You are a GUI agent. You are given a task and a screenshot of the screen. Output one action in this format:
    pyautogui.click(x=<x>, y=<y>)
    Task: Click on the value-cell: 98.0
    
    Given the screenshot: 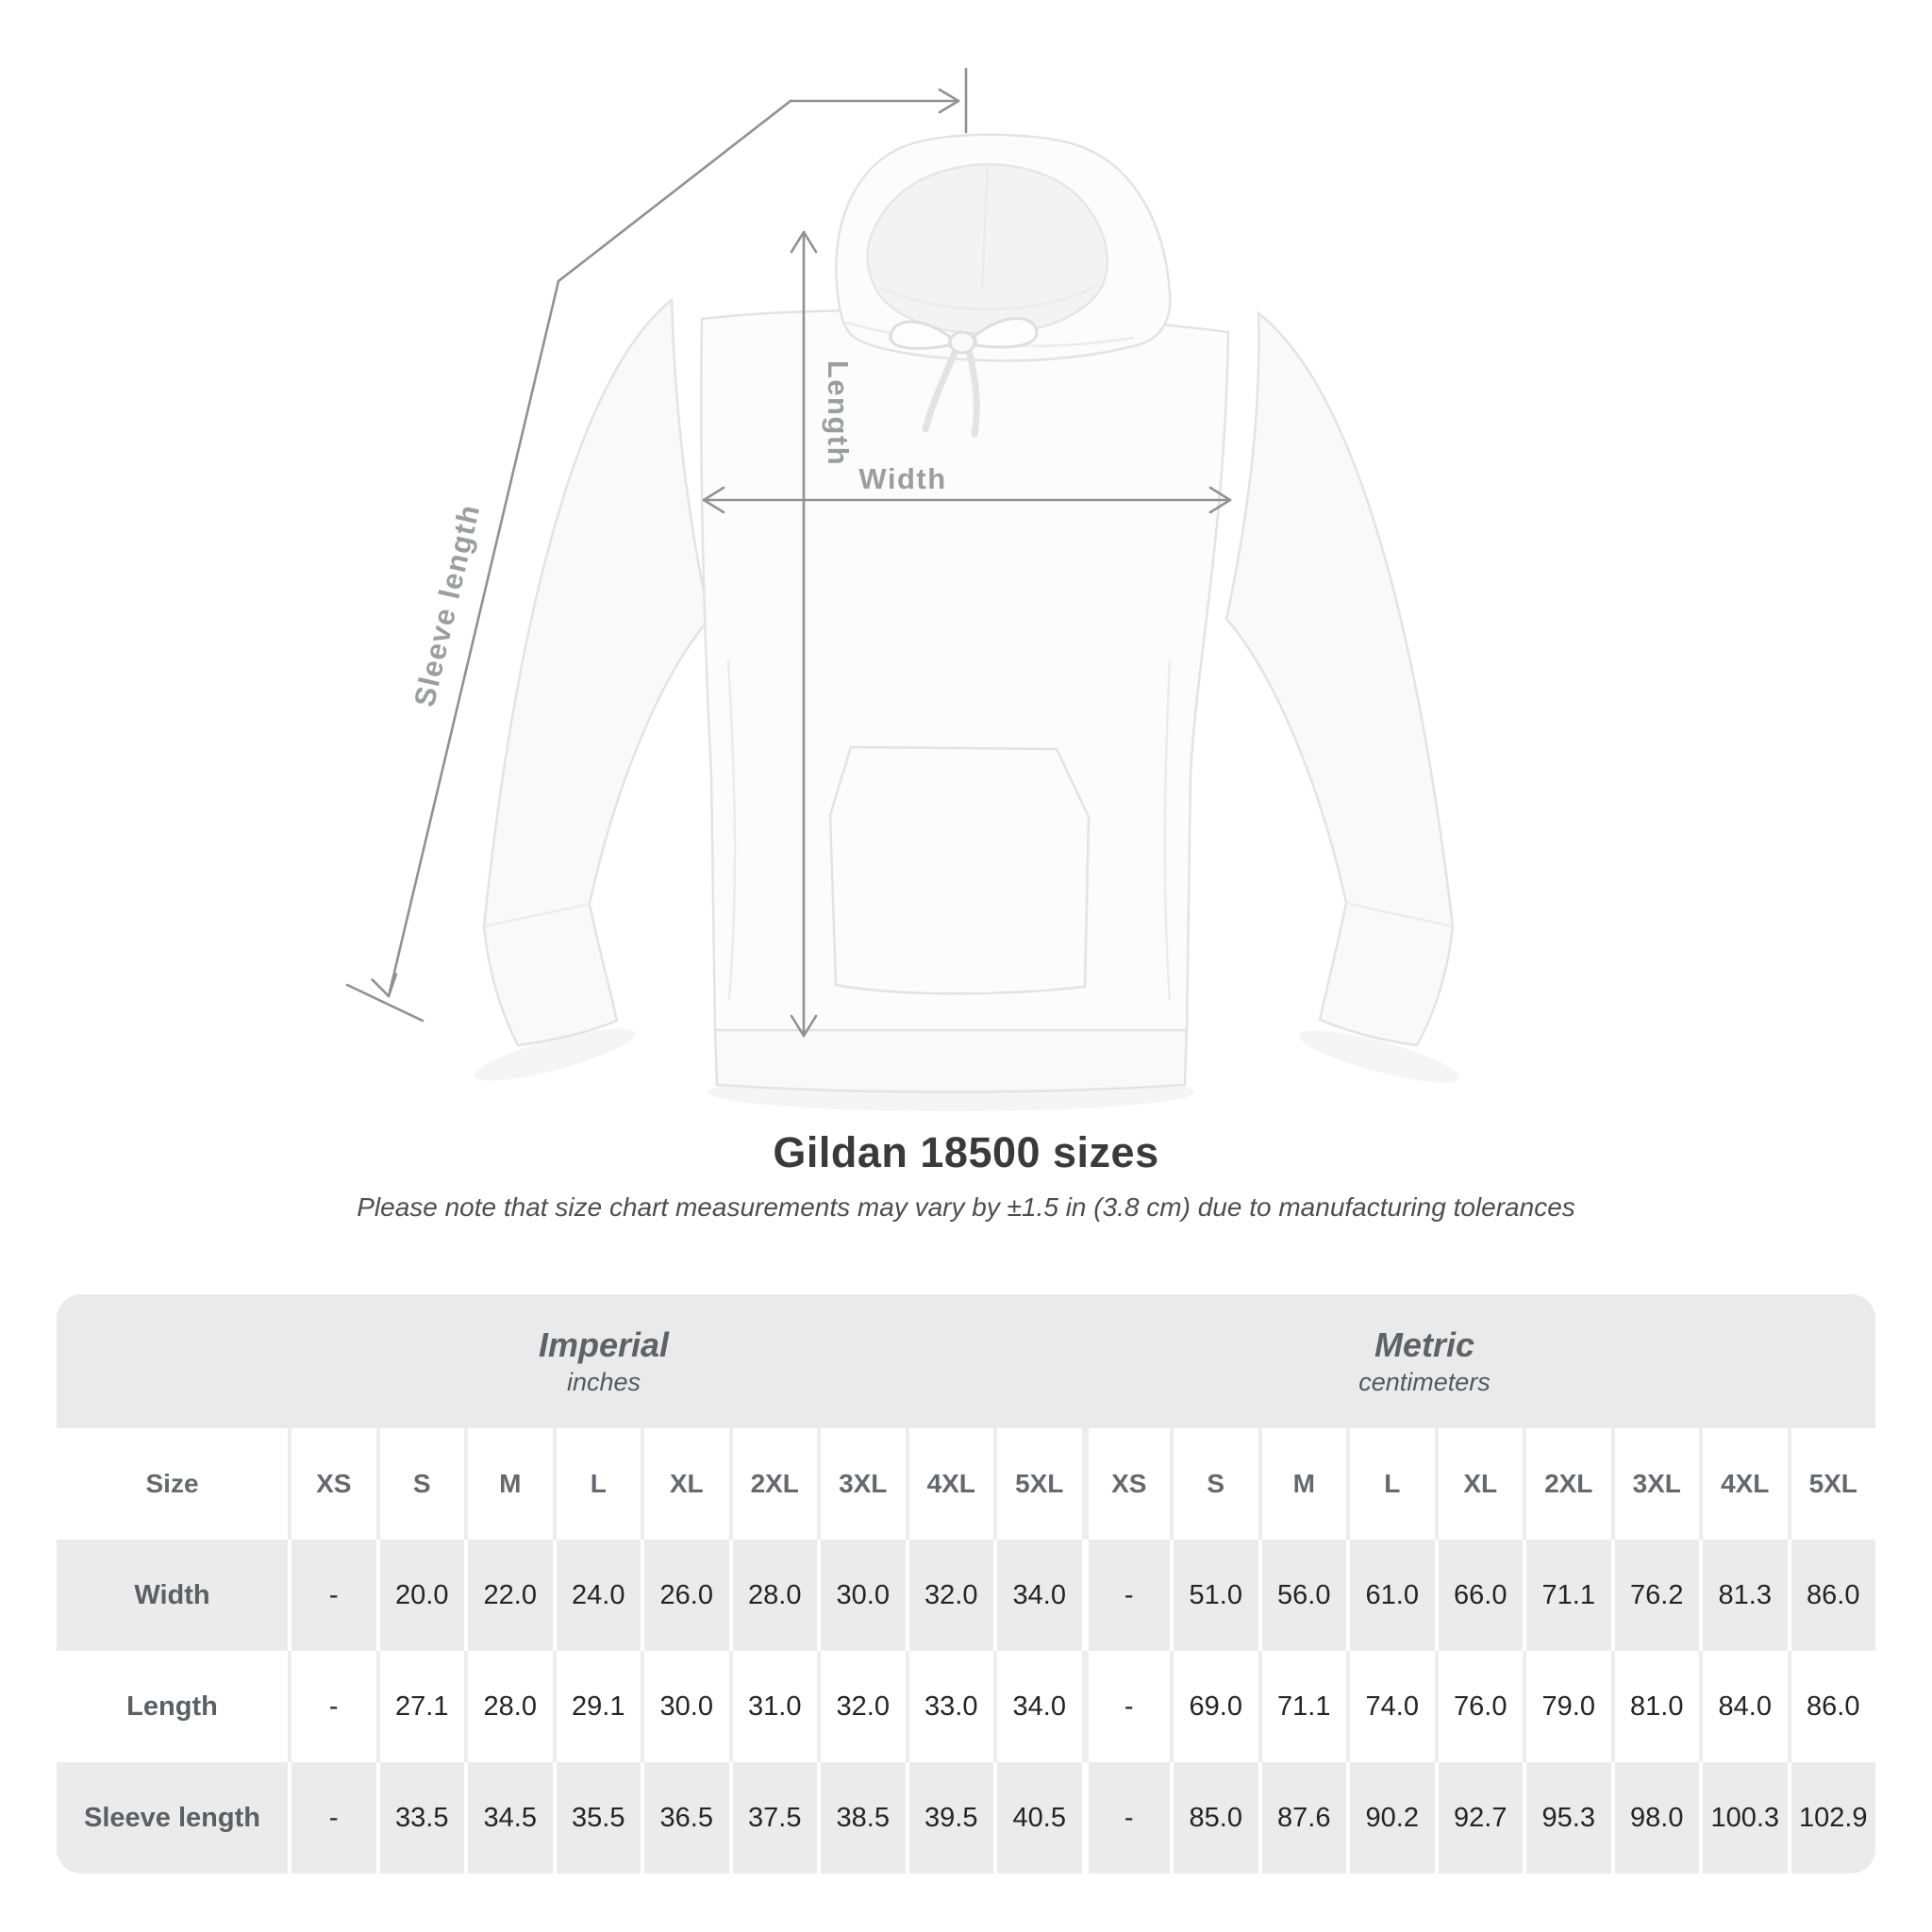 What is the action you would take?
    pyautogui.click(x=1655, y=1818)
    